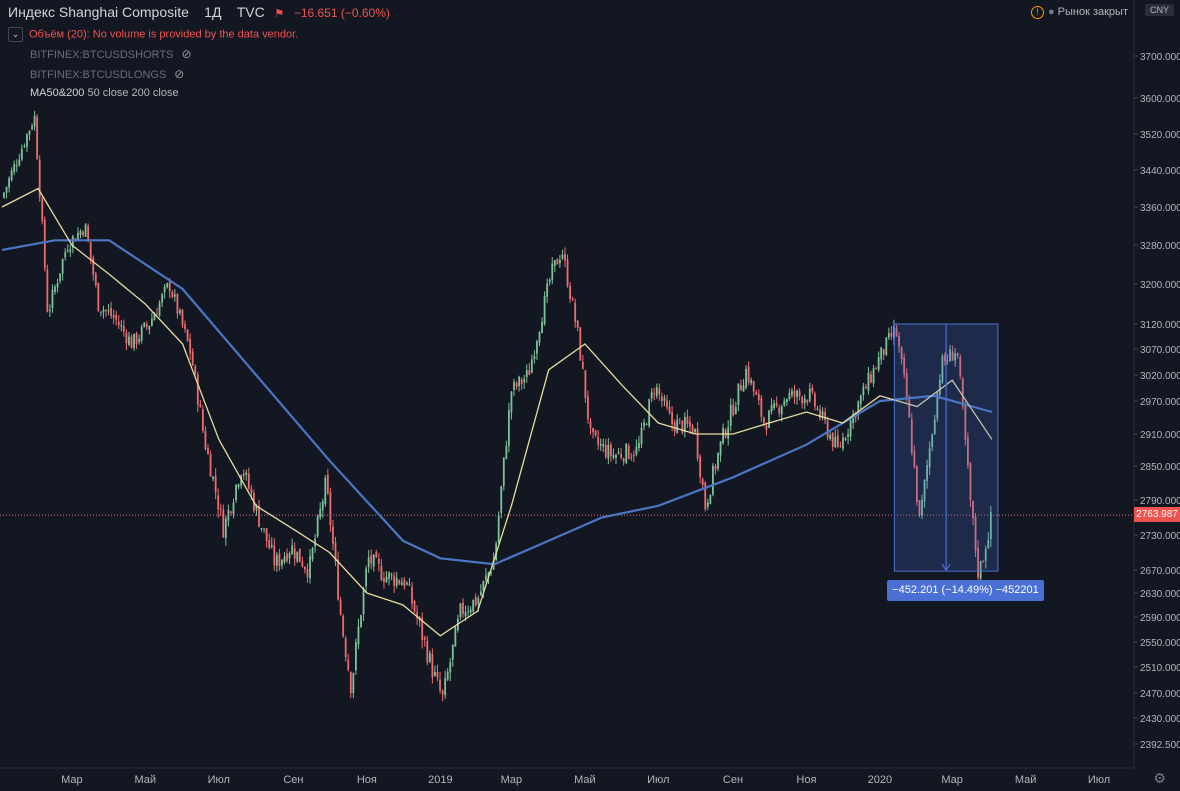  What do you see at coordinates (1037, 12) in the screenshot?
I see `warning-icon: !` at bounding box center [1037, 12].